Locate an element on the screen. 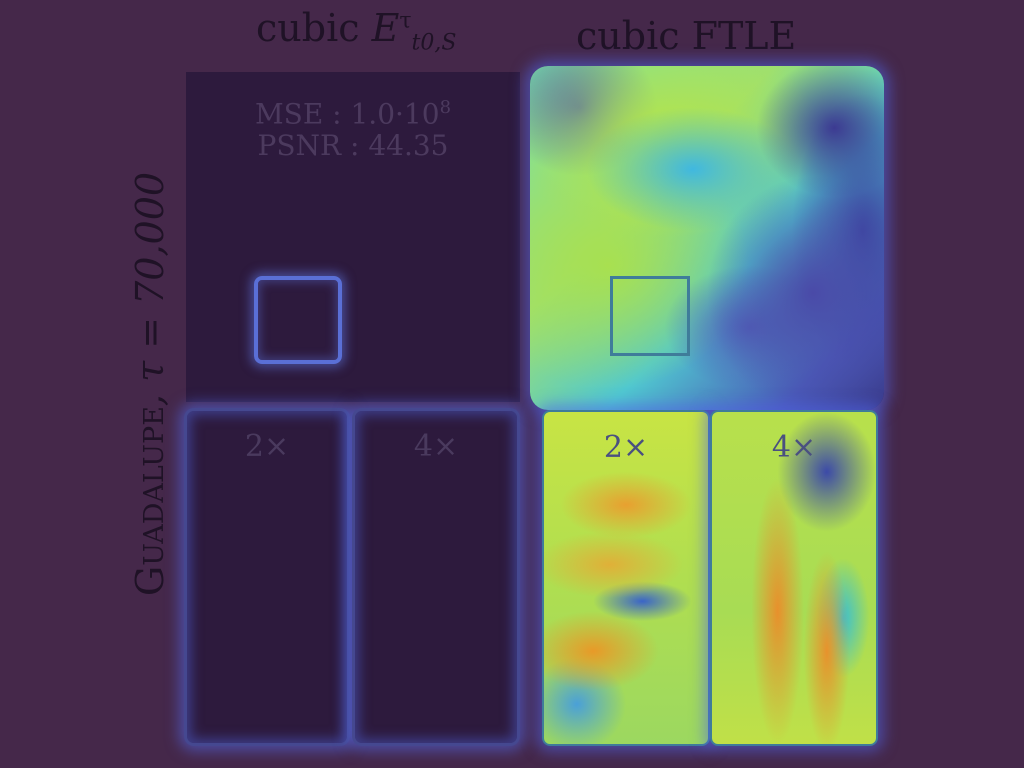 This screenshot has height=768, width=1024. row-label: Guadalupe, τ = 70,000 is located at coordinates (150, 384).